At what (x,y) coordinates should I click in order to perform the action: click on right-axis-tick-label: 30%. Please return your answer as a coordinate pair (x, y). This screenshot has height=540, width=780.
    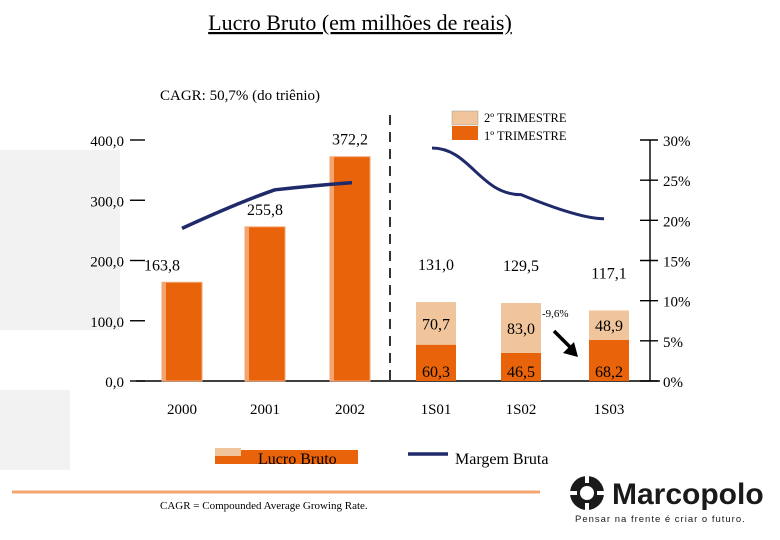
    Looking at the image, I should click on (677, 142).